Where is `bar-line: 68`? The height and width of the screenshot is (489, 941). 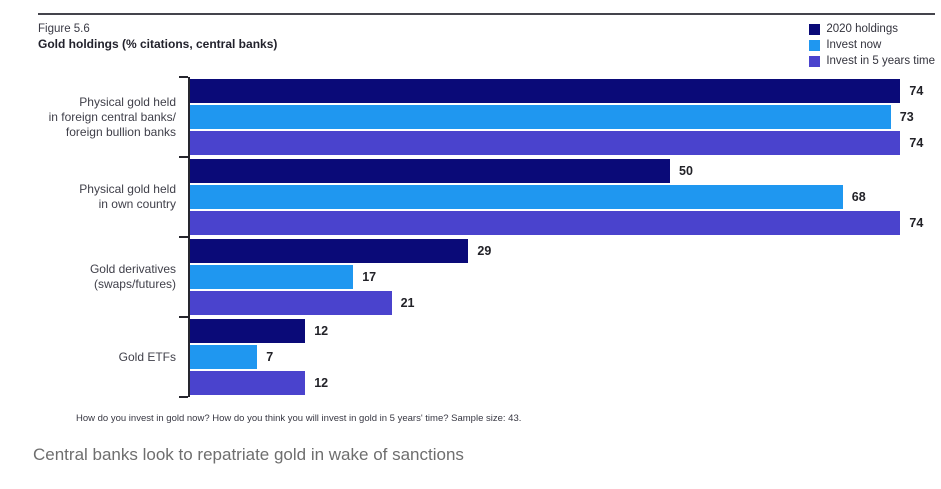
bar-line: 68 is located at coordinates (562, 197).